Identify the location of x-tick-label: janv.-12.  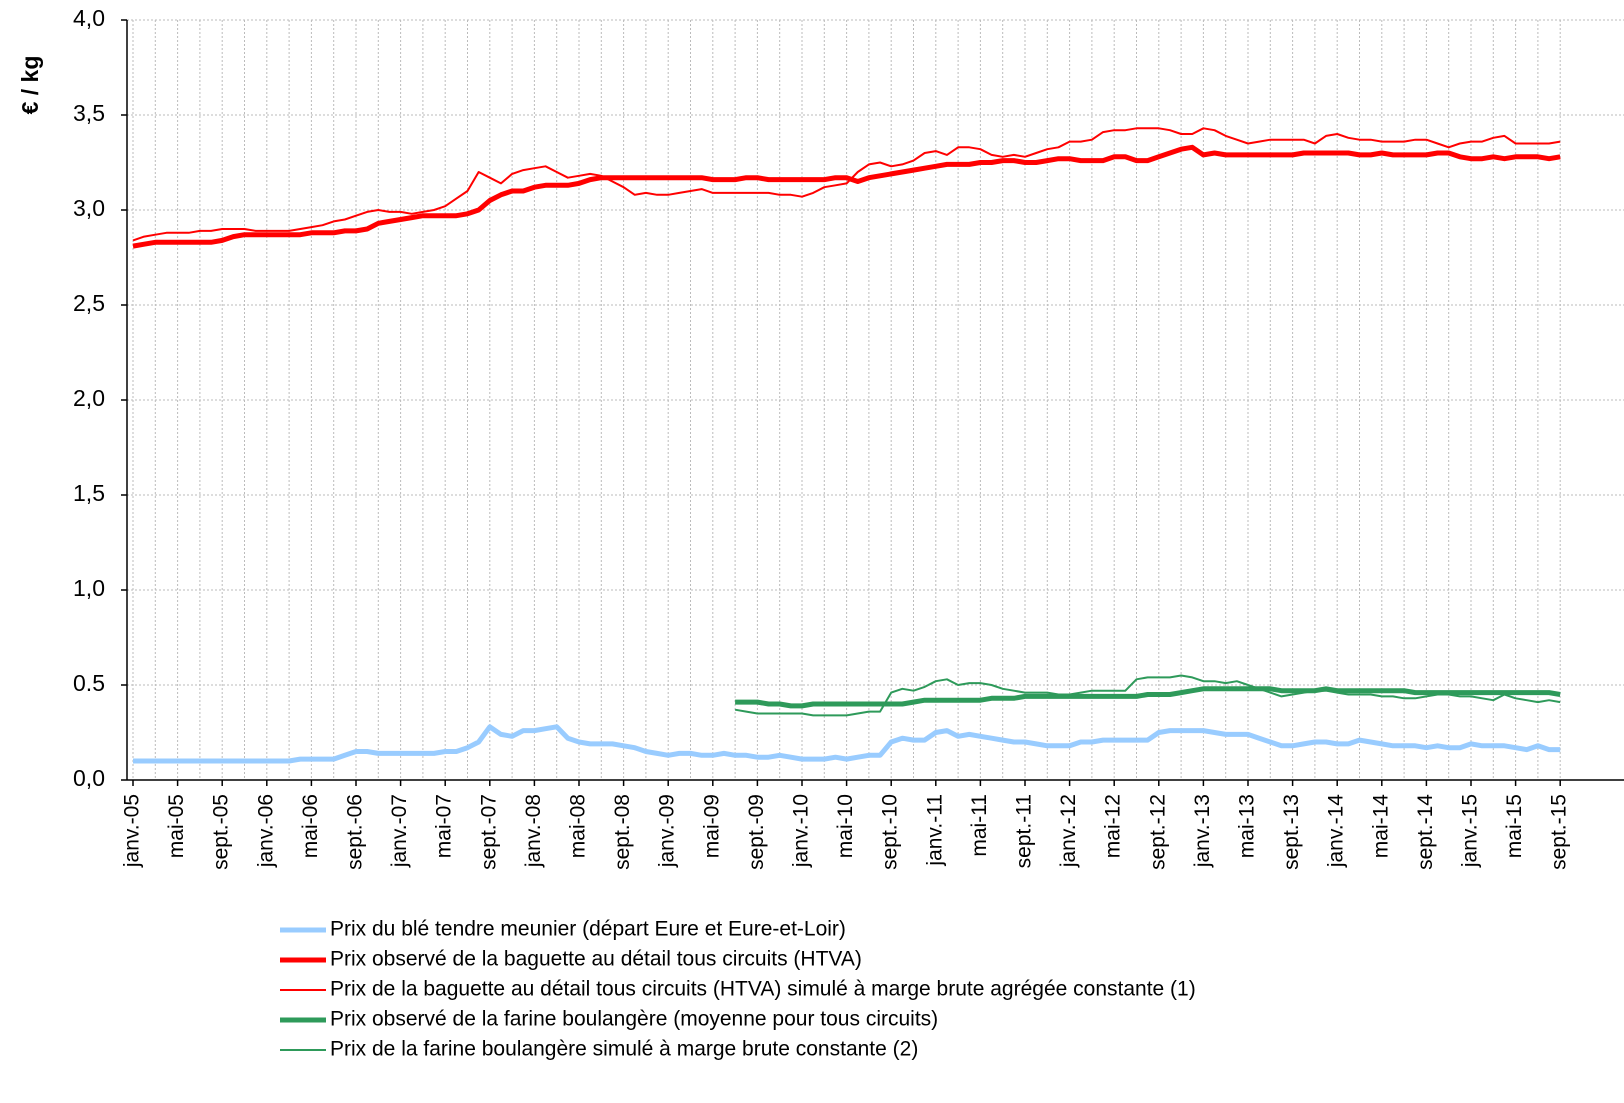
(1068, 831).